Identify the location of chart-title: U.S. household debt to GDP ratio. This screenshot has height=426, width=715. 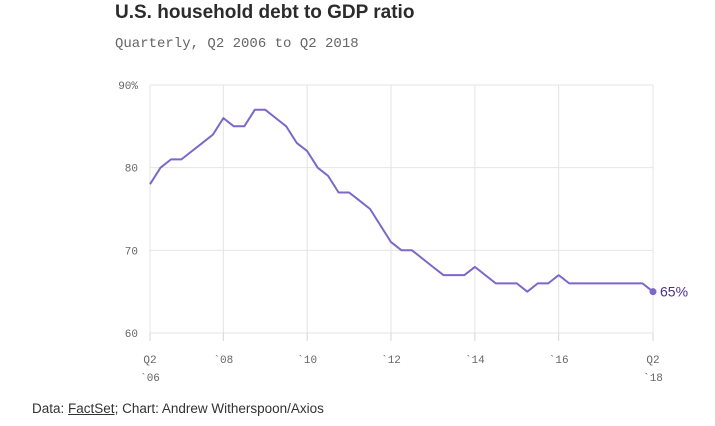
(265, 12).